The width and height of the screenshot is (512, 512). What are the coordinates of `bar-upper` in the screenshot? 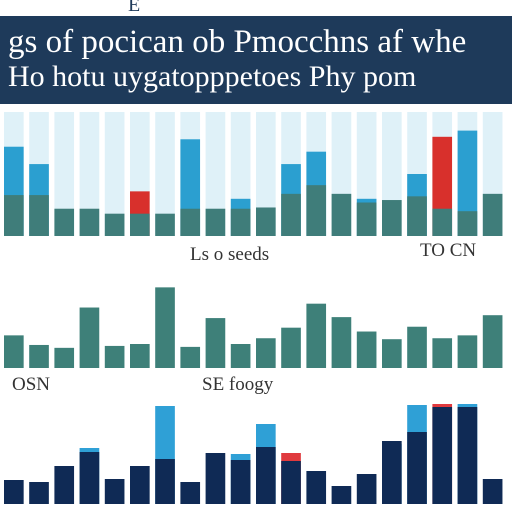 It's located at (467, 183).